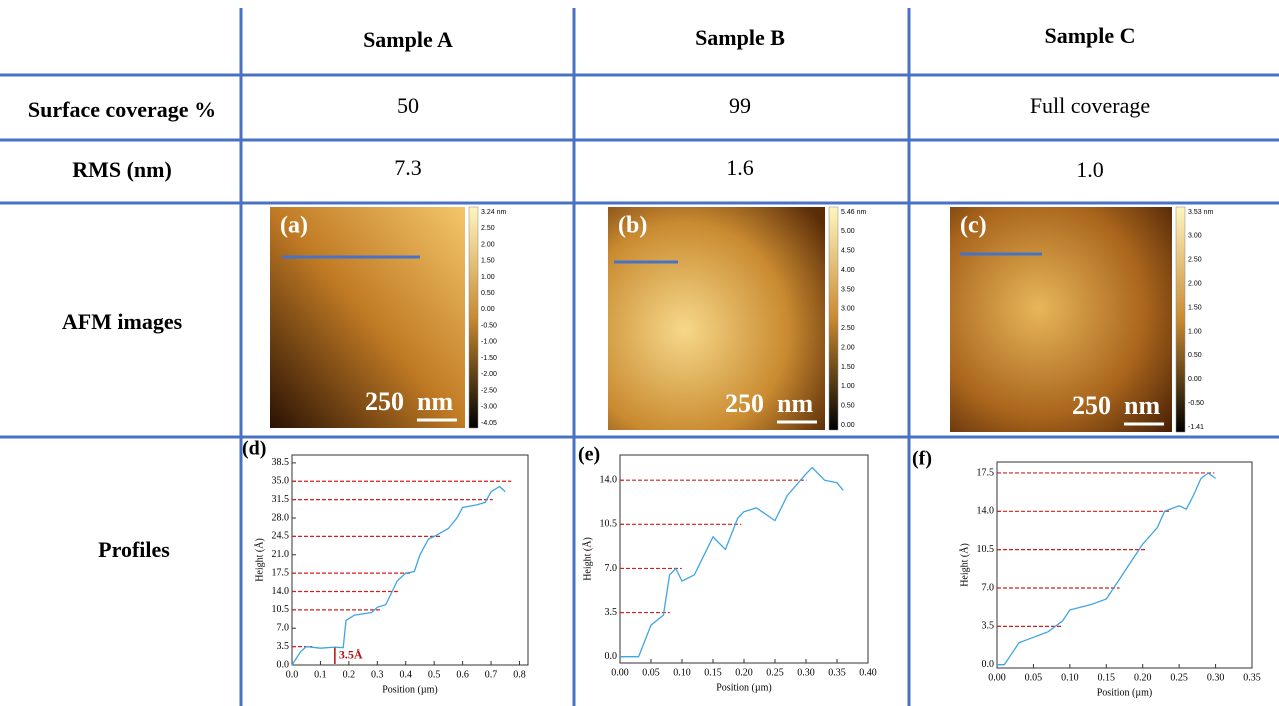 Image resolution: width=1279 pixels, height=706 pixels. What do you see at coordinates (489, 374) in the screenshot?
I see `colorbar-label: -2.00` at bounding box center [489, 374].